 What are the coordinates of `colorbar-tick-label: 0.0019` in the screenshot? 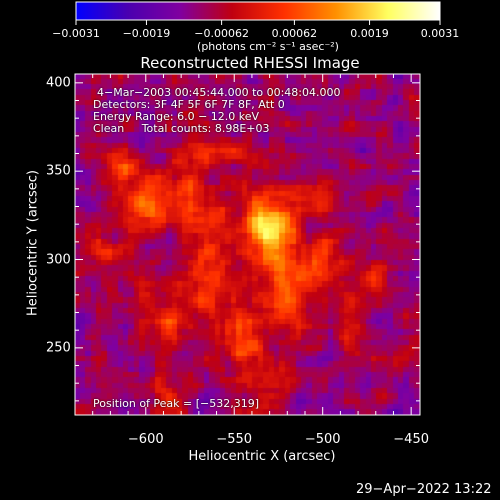 It's located at (369, 33).